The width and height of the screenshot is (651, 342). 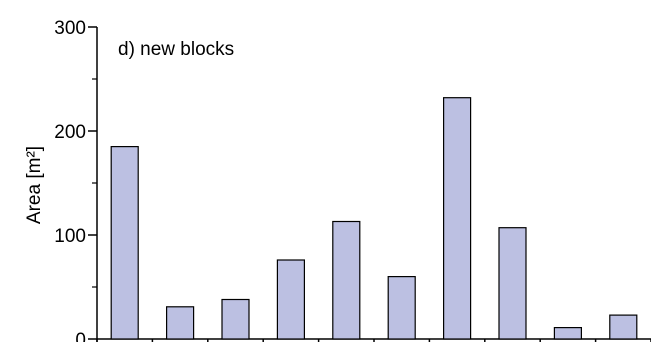 What do you see at coordinates (70, 132) in the screenshot?
I see `y-tick-label: 200` at bounding box center [70, 132].